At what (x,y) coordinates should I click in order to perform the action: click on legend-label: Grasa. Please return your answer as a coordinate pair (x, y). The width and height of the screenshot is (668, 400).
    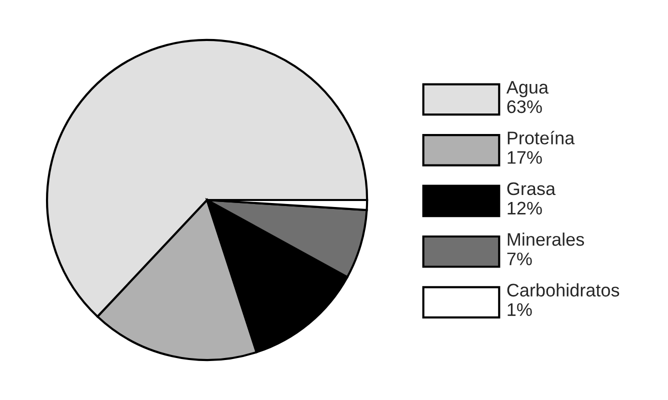
    Looking at the image, I should click on (531, 189).